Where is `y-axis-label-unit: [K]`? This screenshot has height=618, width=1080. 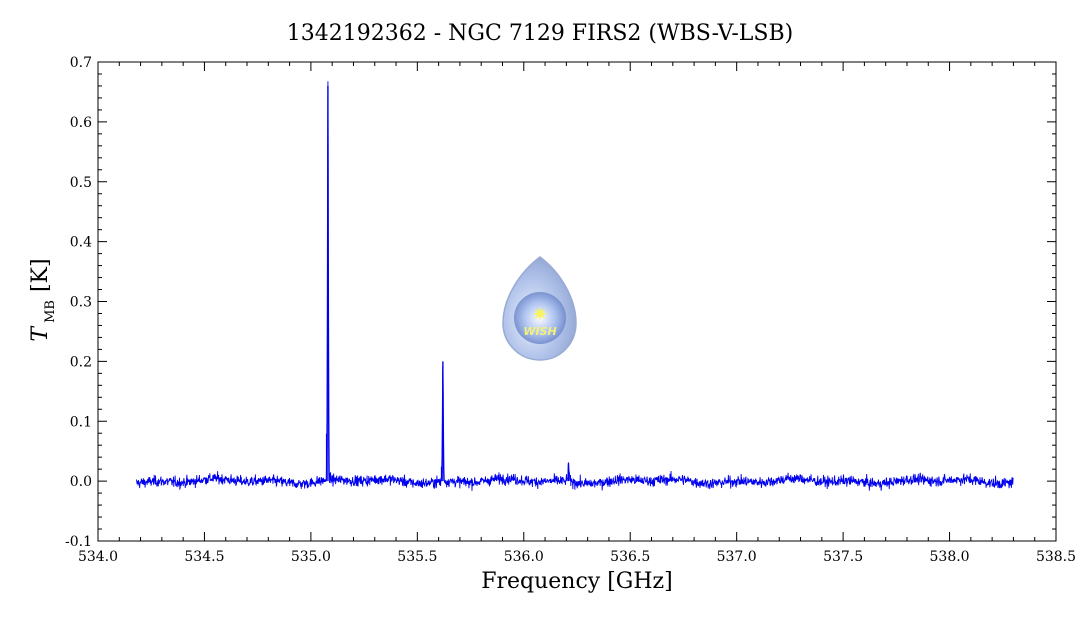 y-axis-label-unit: [K] is located at coordinates (40, 275).